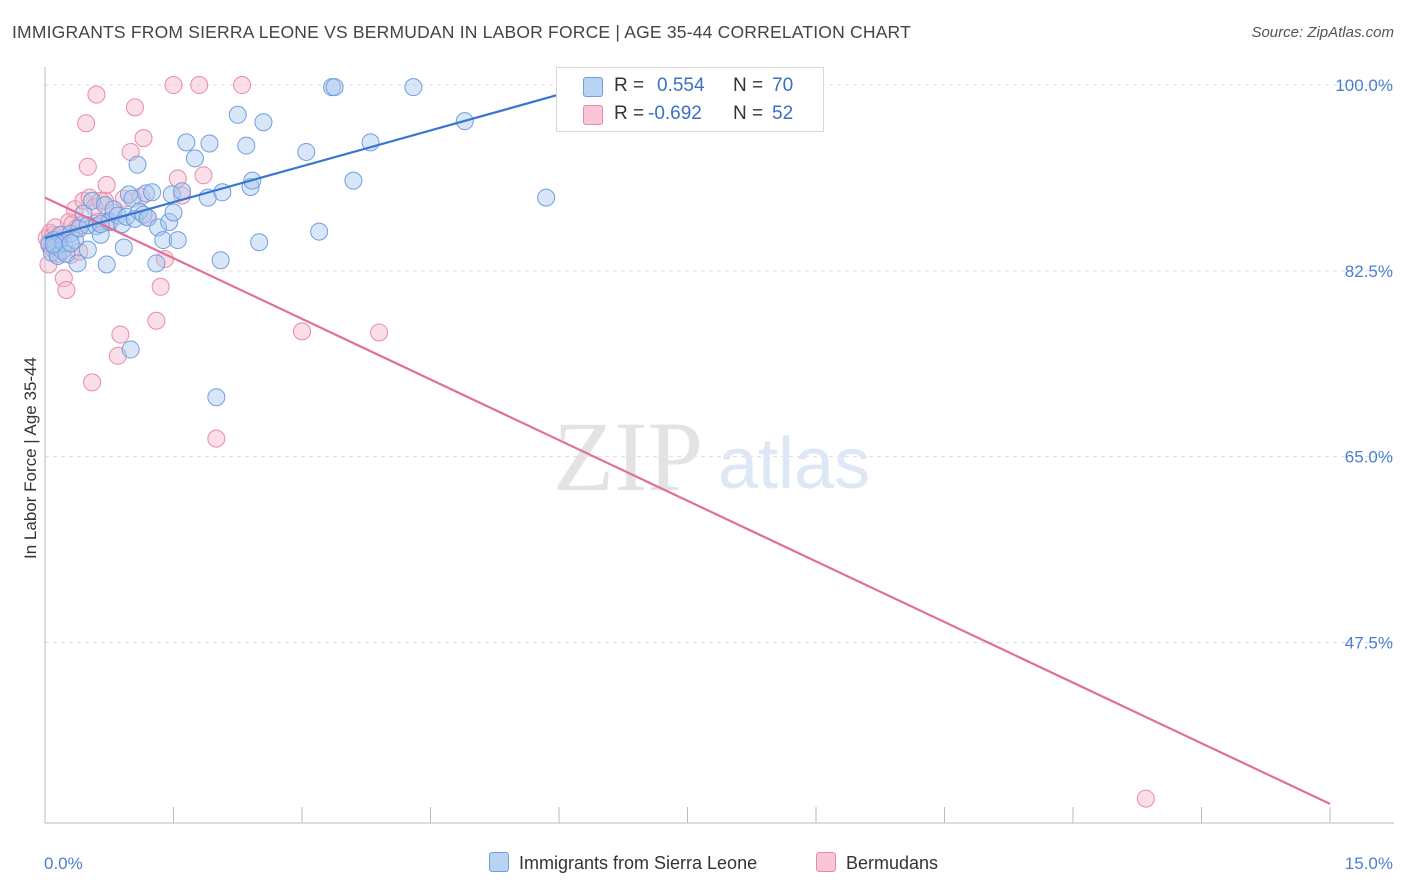 The height and width of the screenshot is (892, 1406). Describe the element at coordinates (638, 863) in the screenshot. I see `bottom-legend-label-blue: Immigrants from Sierra Leone` at that location.